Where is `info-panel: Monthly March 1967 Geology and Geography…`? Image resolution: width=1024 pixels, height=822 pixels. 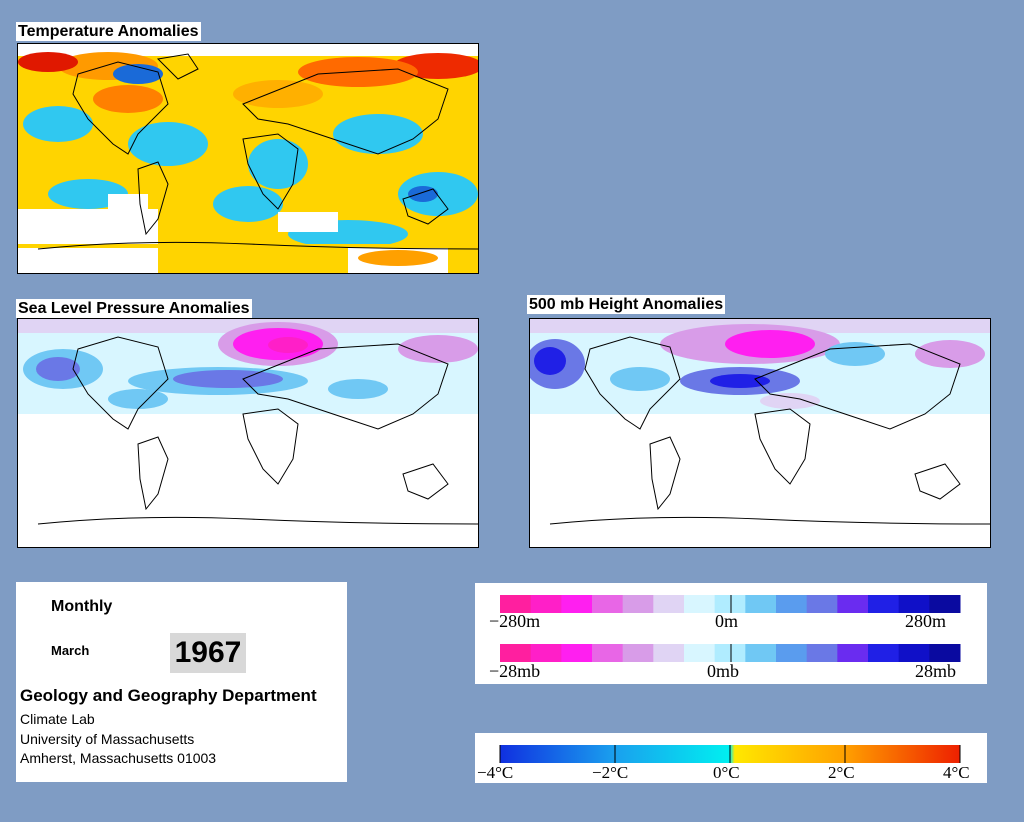 info-panel: Monthly March 1967 Geology and Geography… is located at coordinates (181, 682).